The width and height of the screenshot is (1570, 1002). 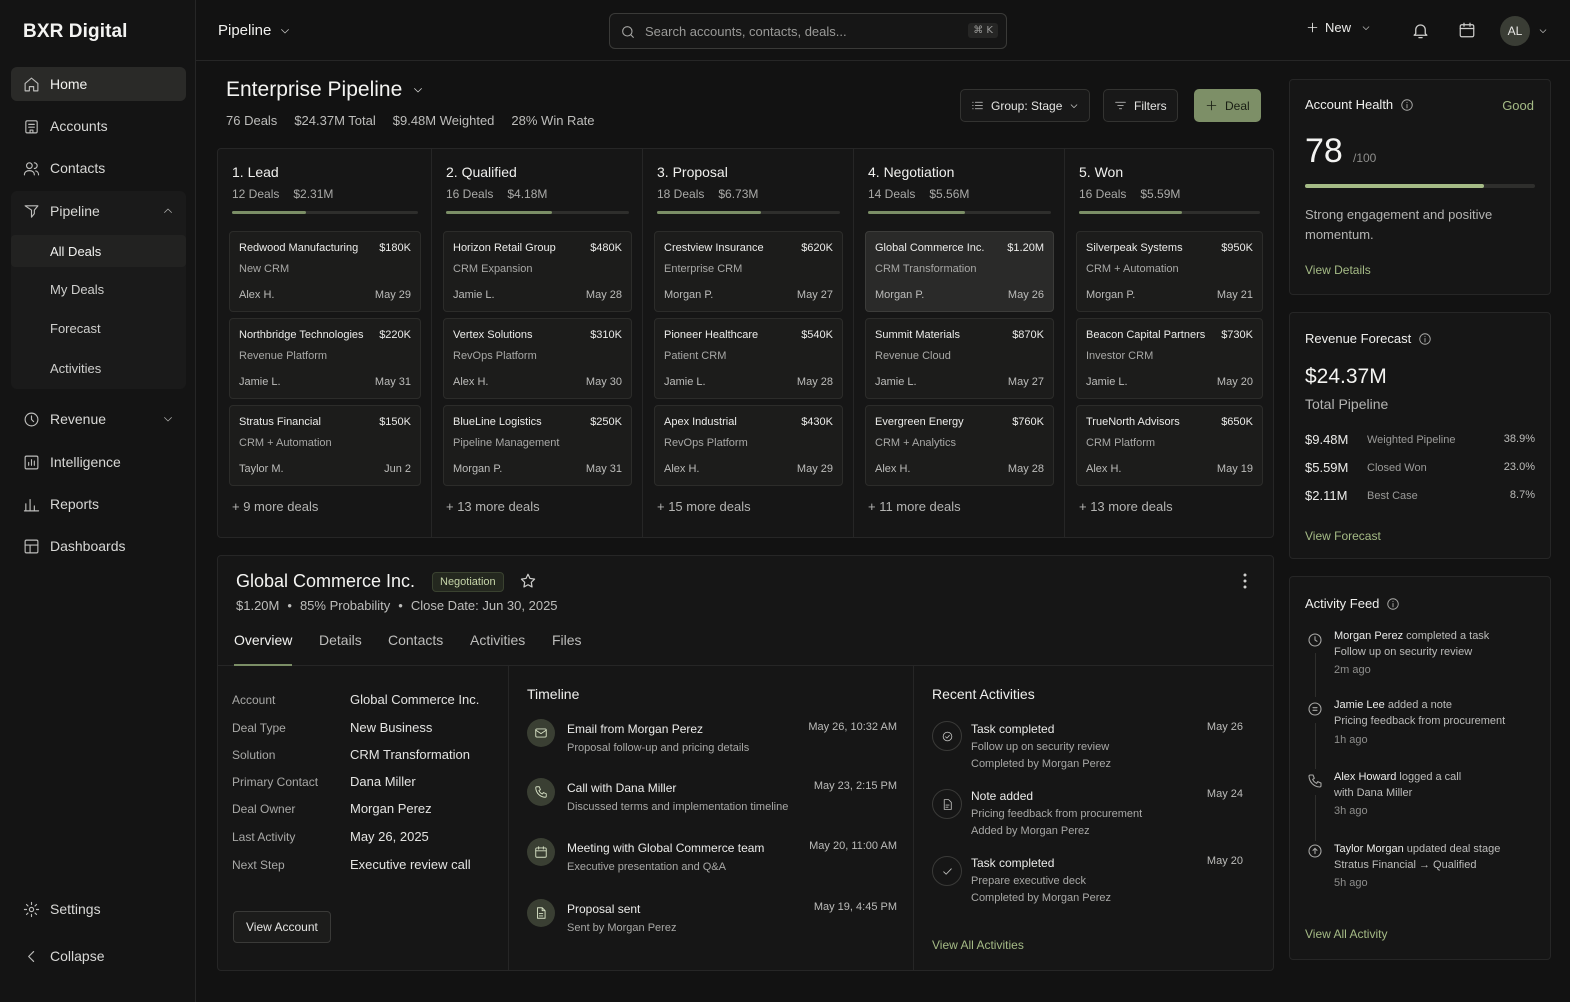 I want to click on star-icon, so click(x=528, y=581).